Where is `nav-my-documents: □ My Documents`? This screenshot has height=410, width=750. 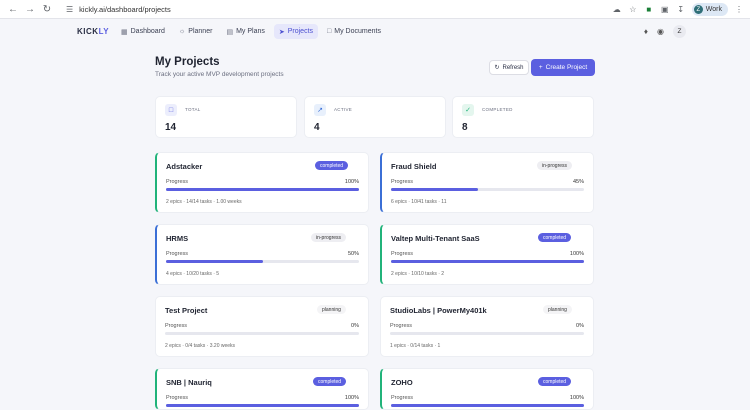
nav-my-documents: □ My Documents is located at coordinates (354, 31).